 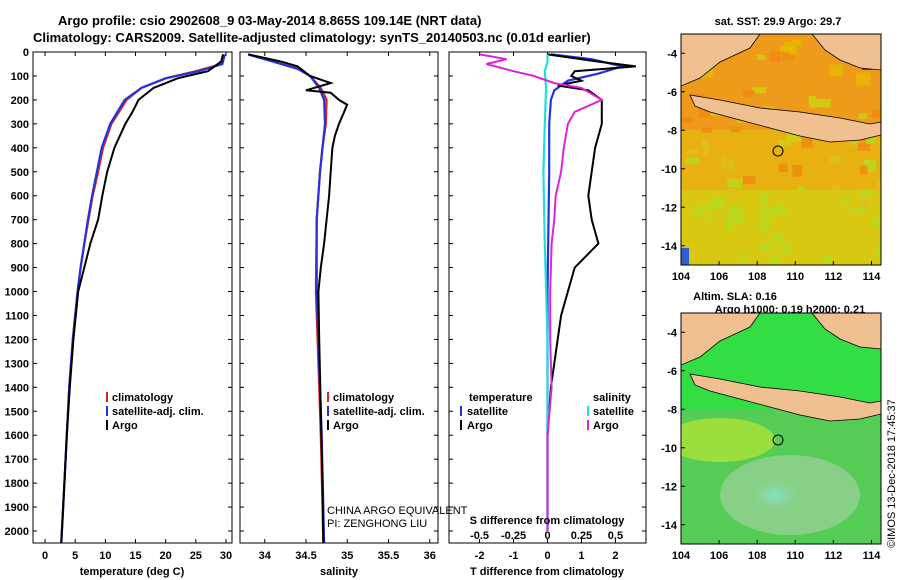 I want to click on x-tick-label: 2, so click(x=615, y=556).